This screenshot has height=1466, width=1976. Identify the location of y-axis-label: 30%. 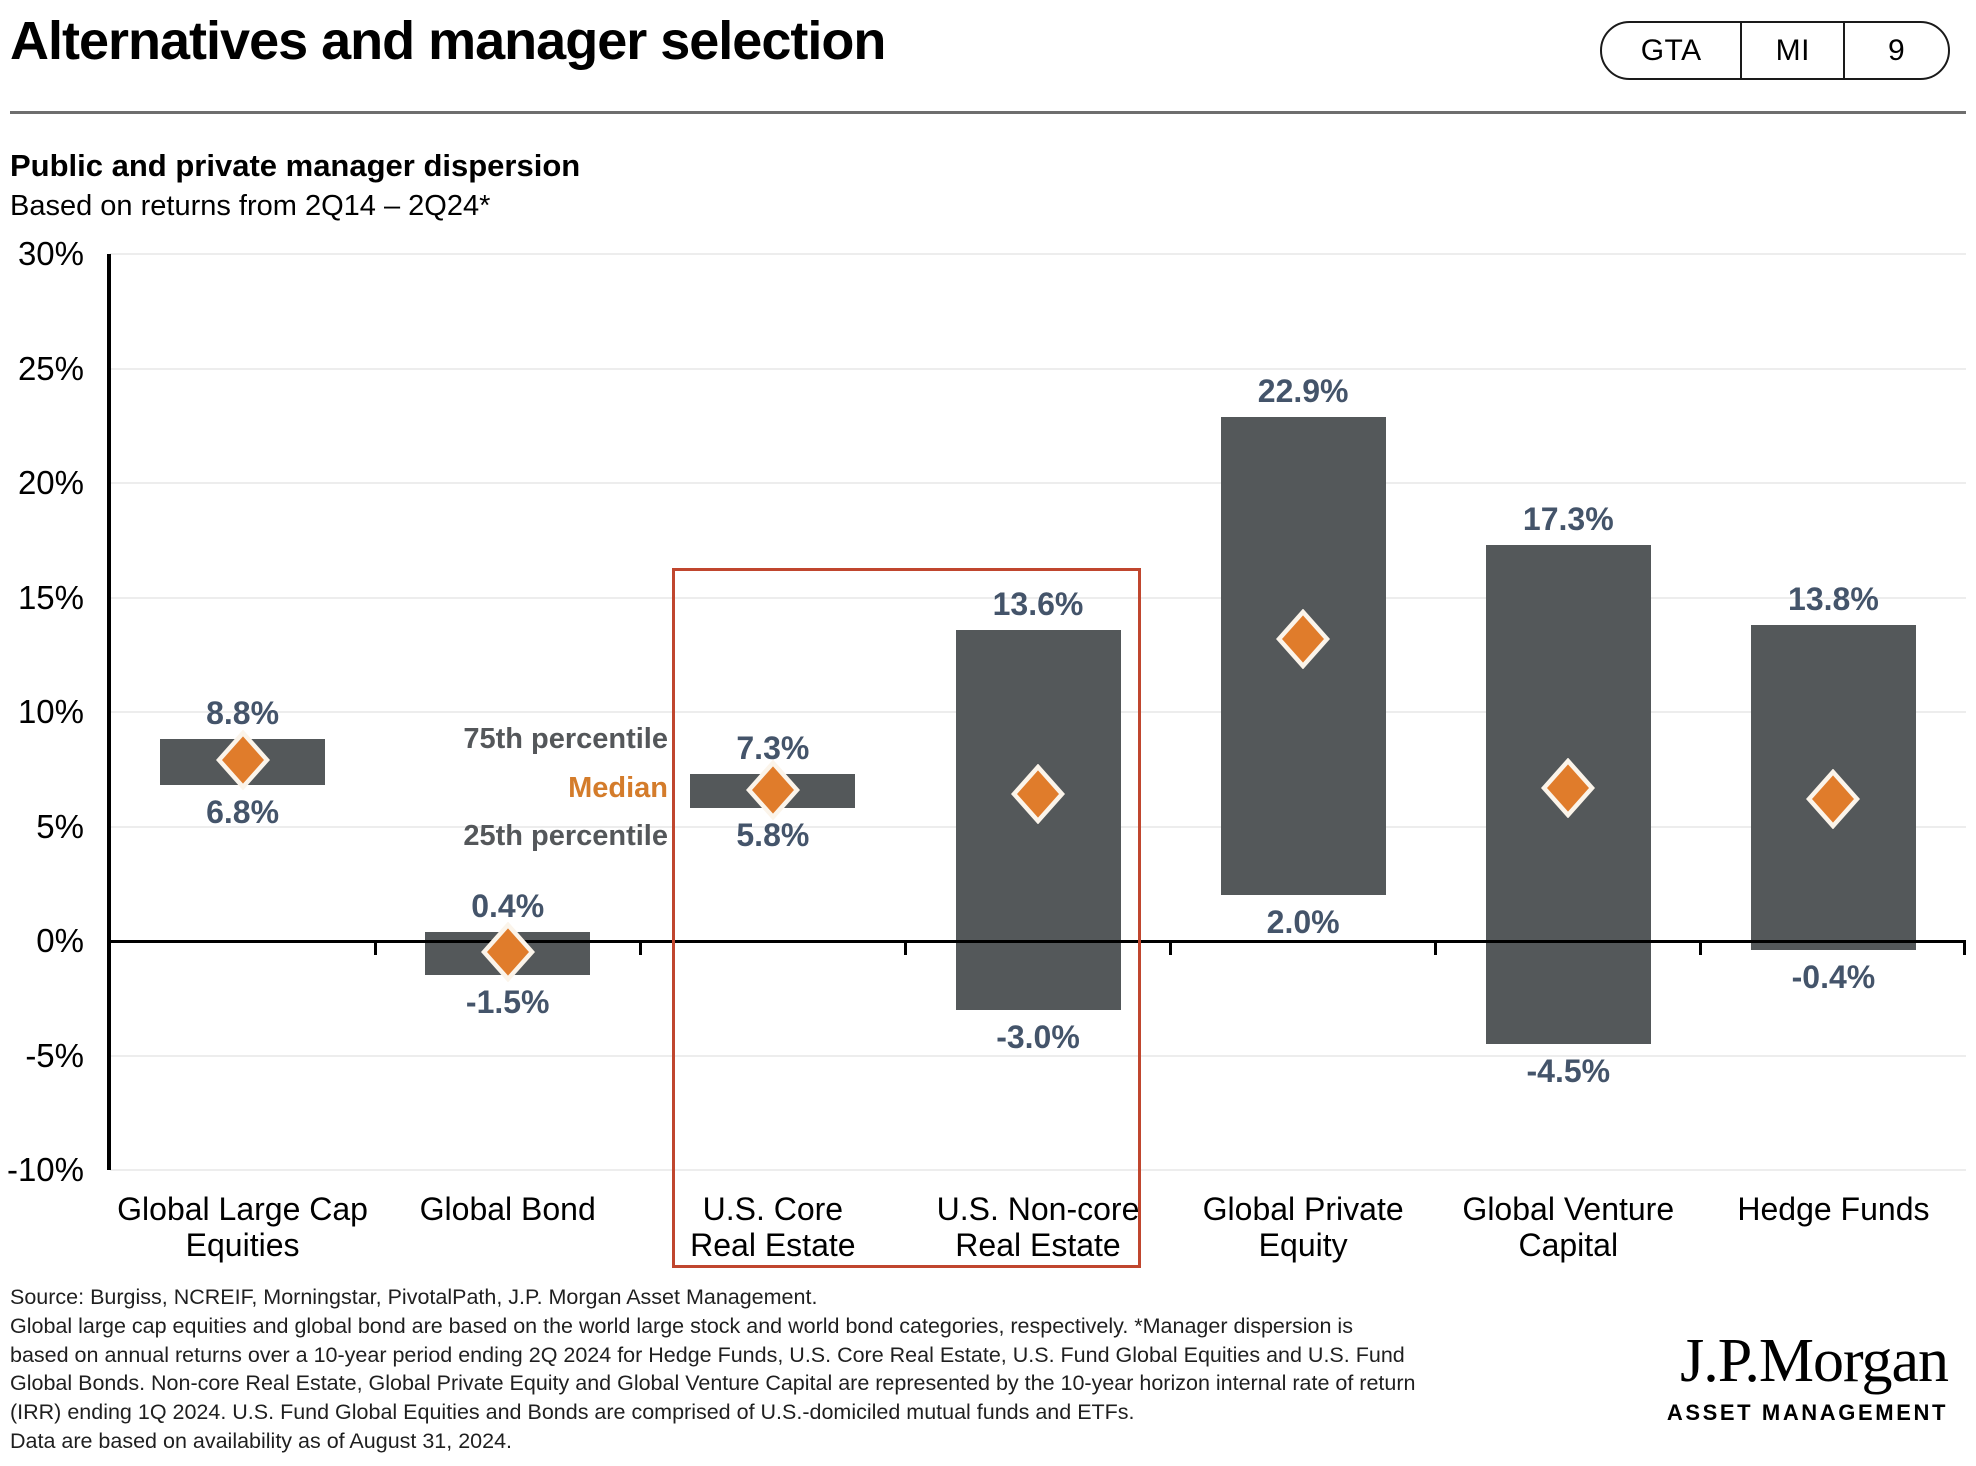
(50, 253).